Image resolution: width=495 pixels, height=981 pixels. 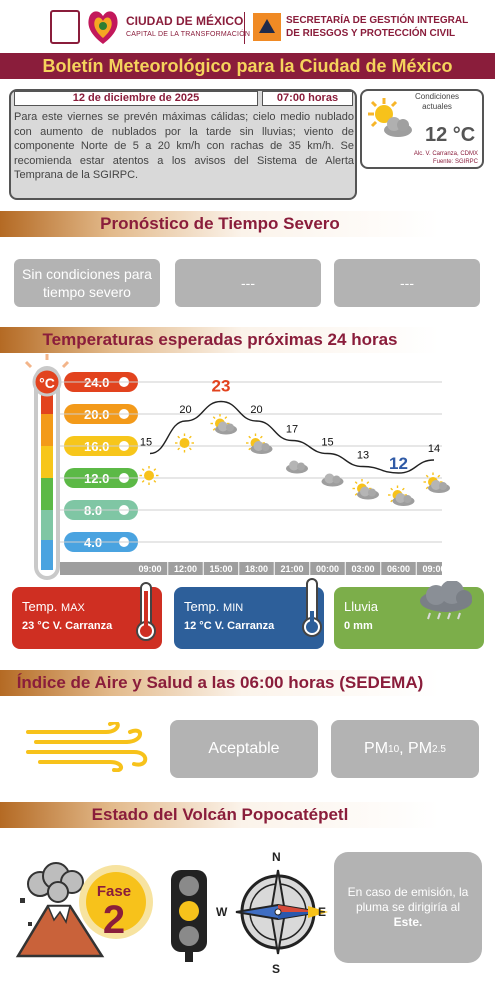 I want to click on phase-label: Fase, so click(x=114, y=891).